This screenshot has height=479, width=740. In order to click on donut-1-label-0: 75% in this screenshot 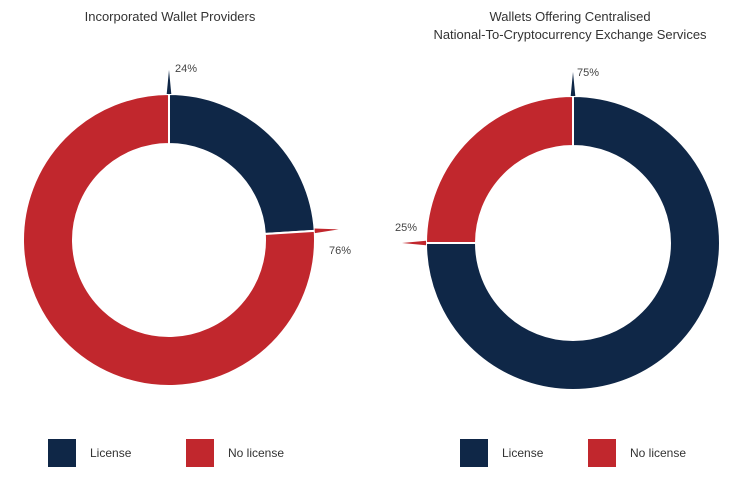, I will do `click(588, 73)`.